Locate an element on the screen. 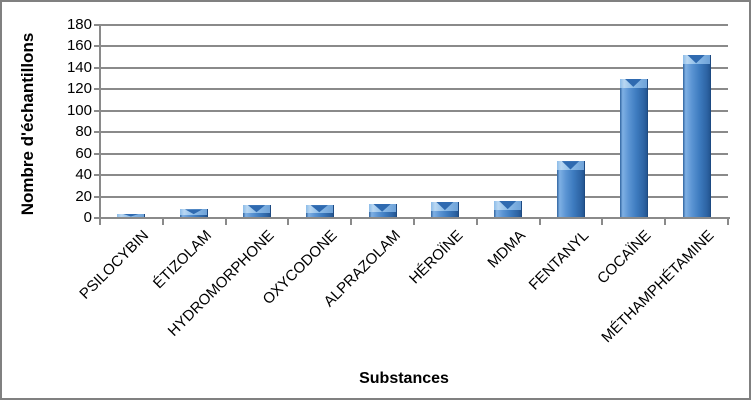 This screenshot has height=400, width=751. y-tick-label: 80 is located at coordinates (83, 132).